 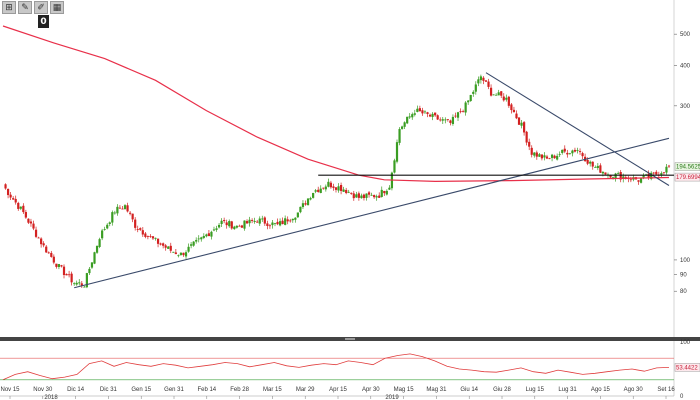 What do you see at coordinates (371, 390) in the screenshot?
I see `x-tick-label: Apr 30` at bounding box center [371, 390].